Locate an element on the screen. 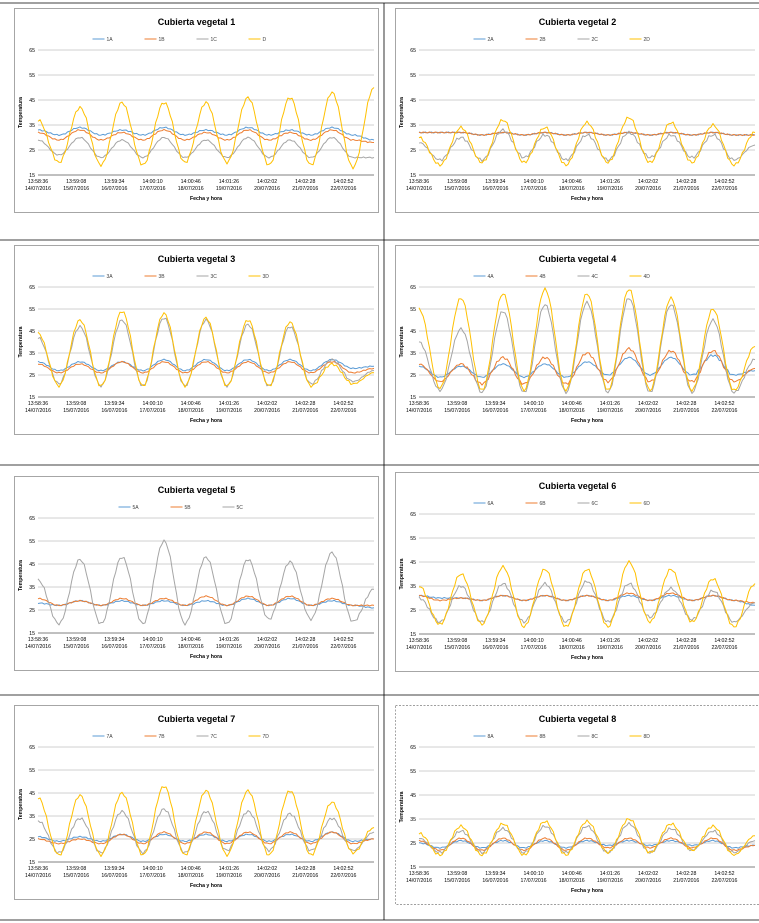  legend-label: 6C is located at coordinates (595, 504).